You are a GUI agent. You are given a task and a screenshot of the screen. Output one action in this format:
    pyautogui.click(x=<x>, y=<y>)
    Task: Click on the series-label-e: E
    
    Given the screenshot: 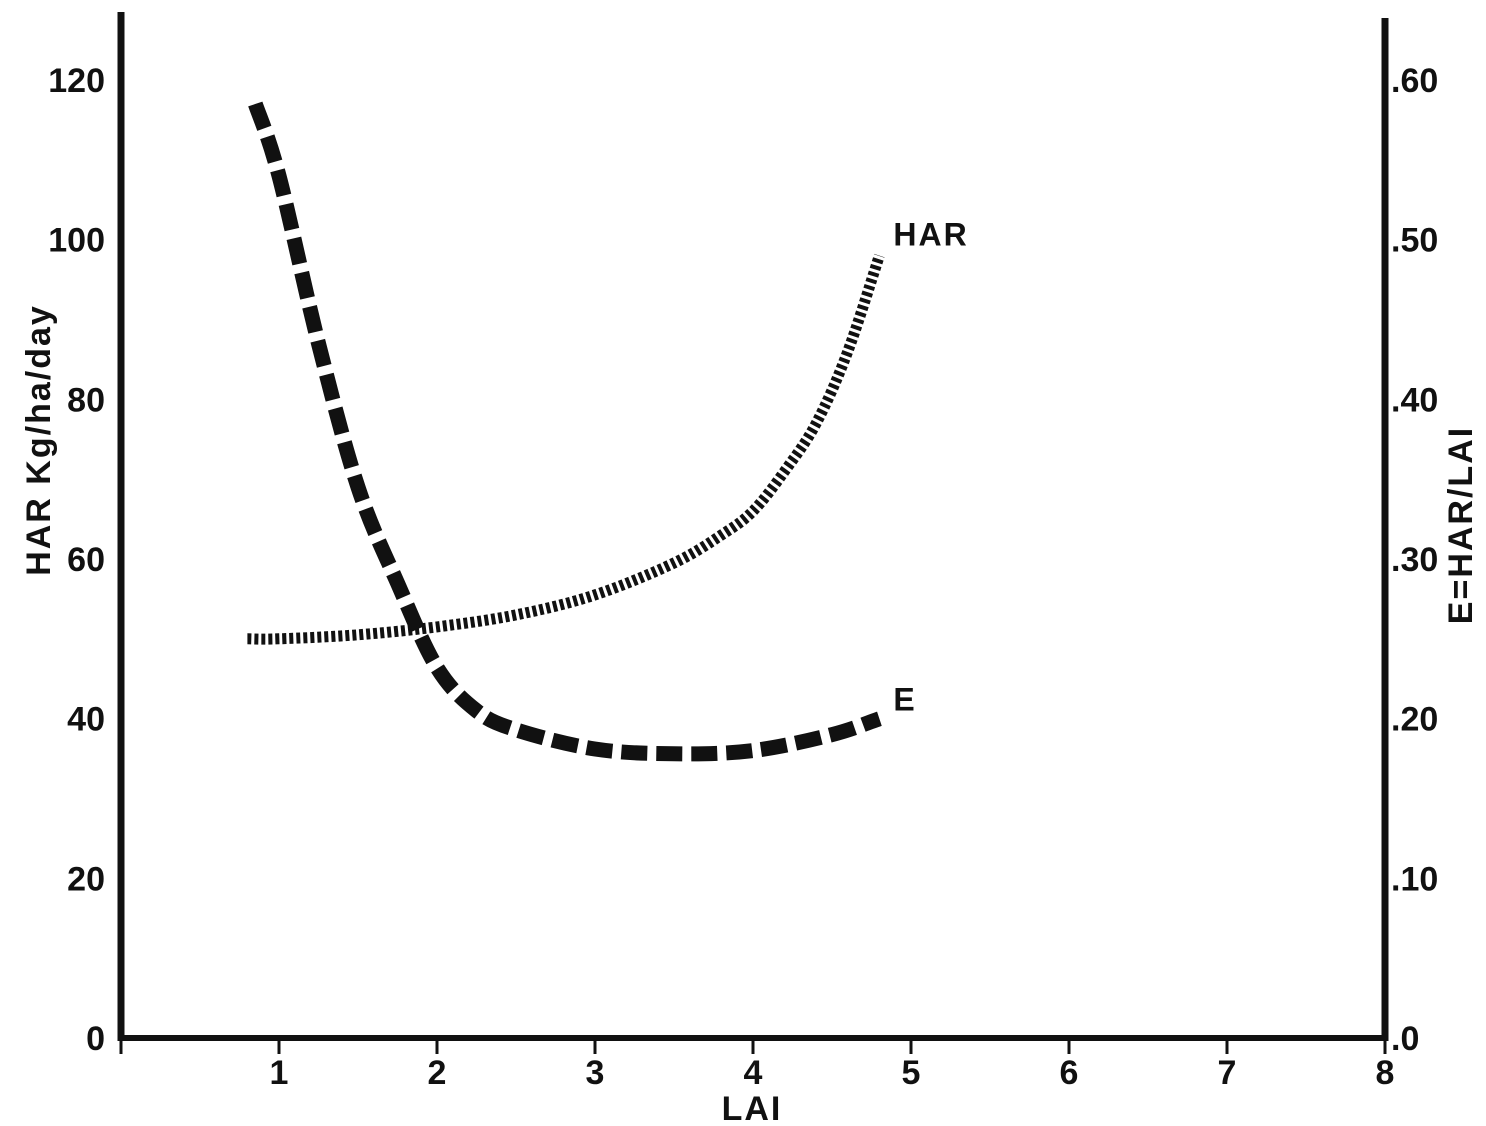 What is the action you would take?
    pyautogui.click(x=904, y=700)
    